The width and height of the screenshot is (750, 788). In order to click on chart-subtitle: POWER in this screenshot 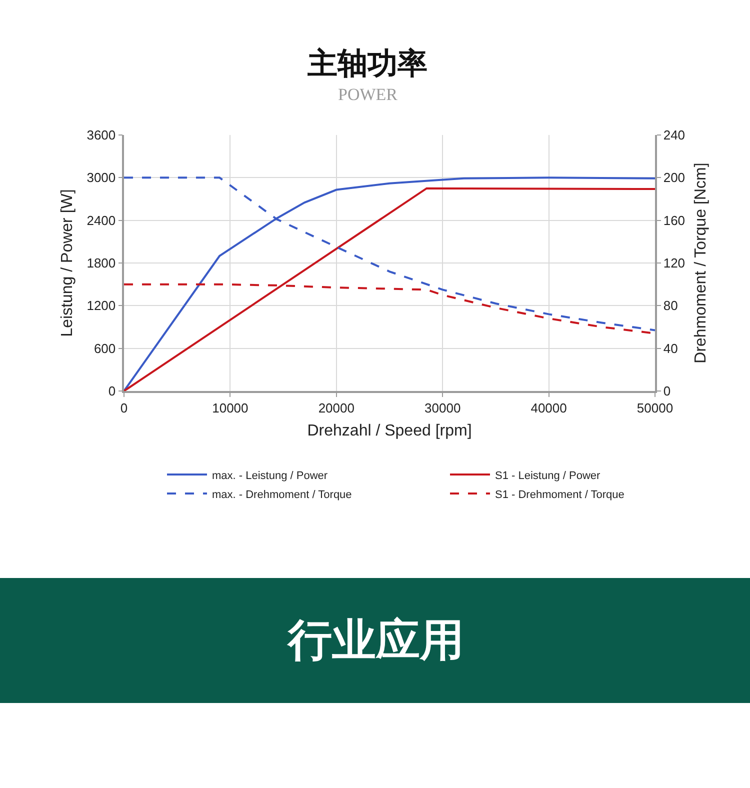, I will do `click(368, 94)`.